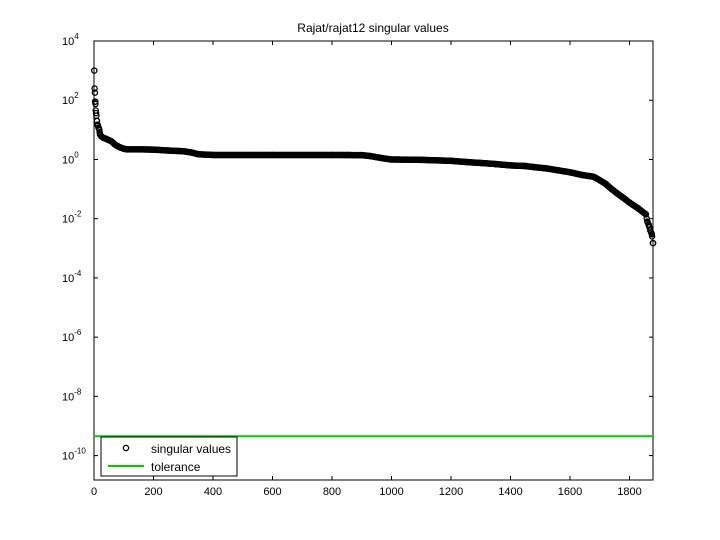 Image resolution: width=720 pixels, height=540 pixels. What do you see at coordinates (76, 154) in the screenshot?
I see `y-tick-exponent: 0` at bounding box center [76, 154].